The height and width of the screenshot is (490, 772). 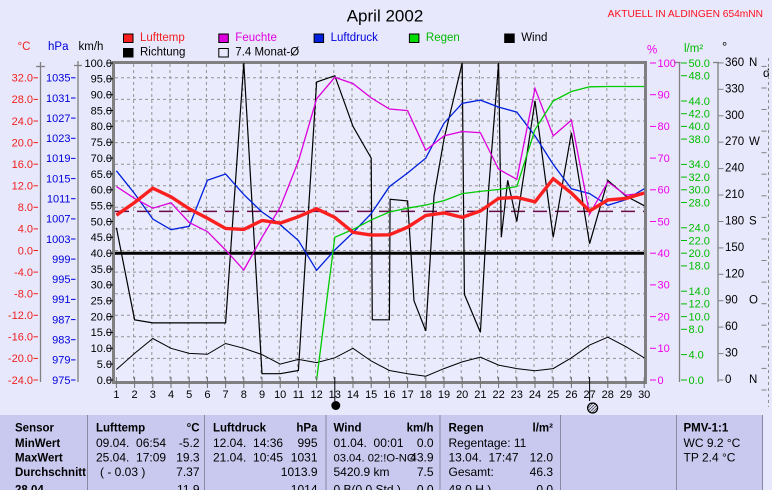 I want to click on svg-text: -8.0, so click(x=23, y=295).